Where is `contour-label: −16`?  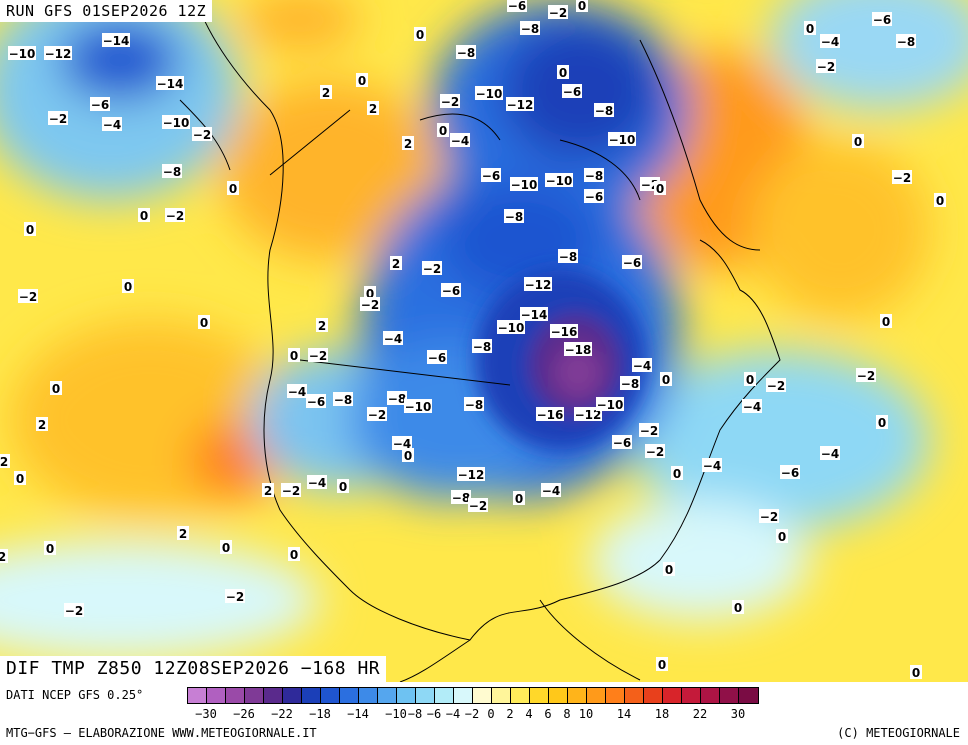 contour-label: −16 is located at coordinates (564, 331).